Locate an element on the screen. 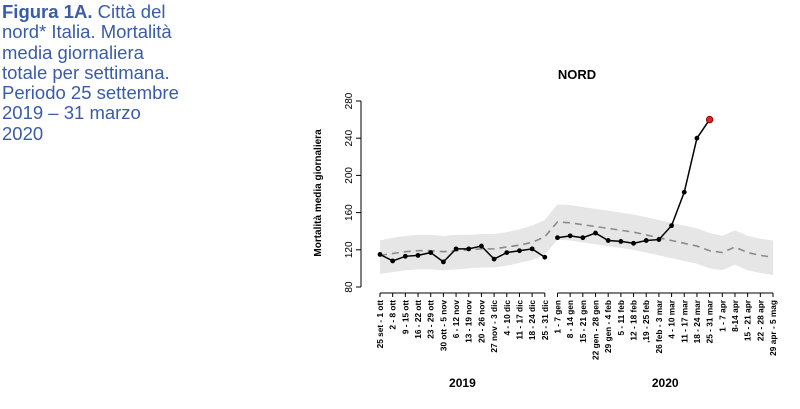  x-tick-label: 30 ott - 5 nov is located at coordinates (443, 326).